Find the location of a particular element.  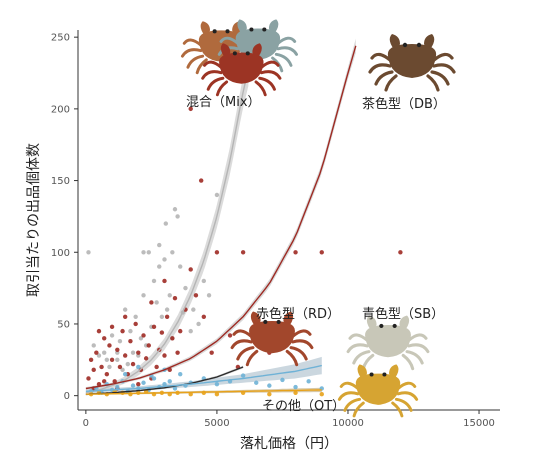

x-axis-title: 落札価格（円） is located at coordinates (289, 444).